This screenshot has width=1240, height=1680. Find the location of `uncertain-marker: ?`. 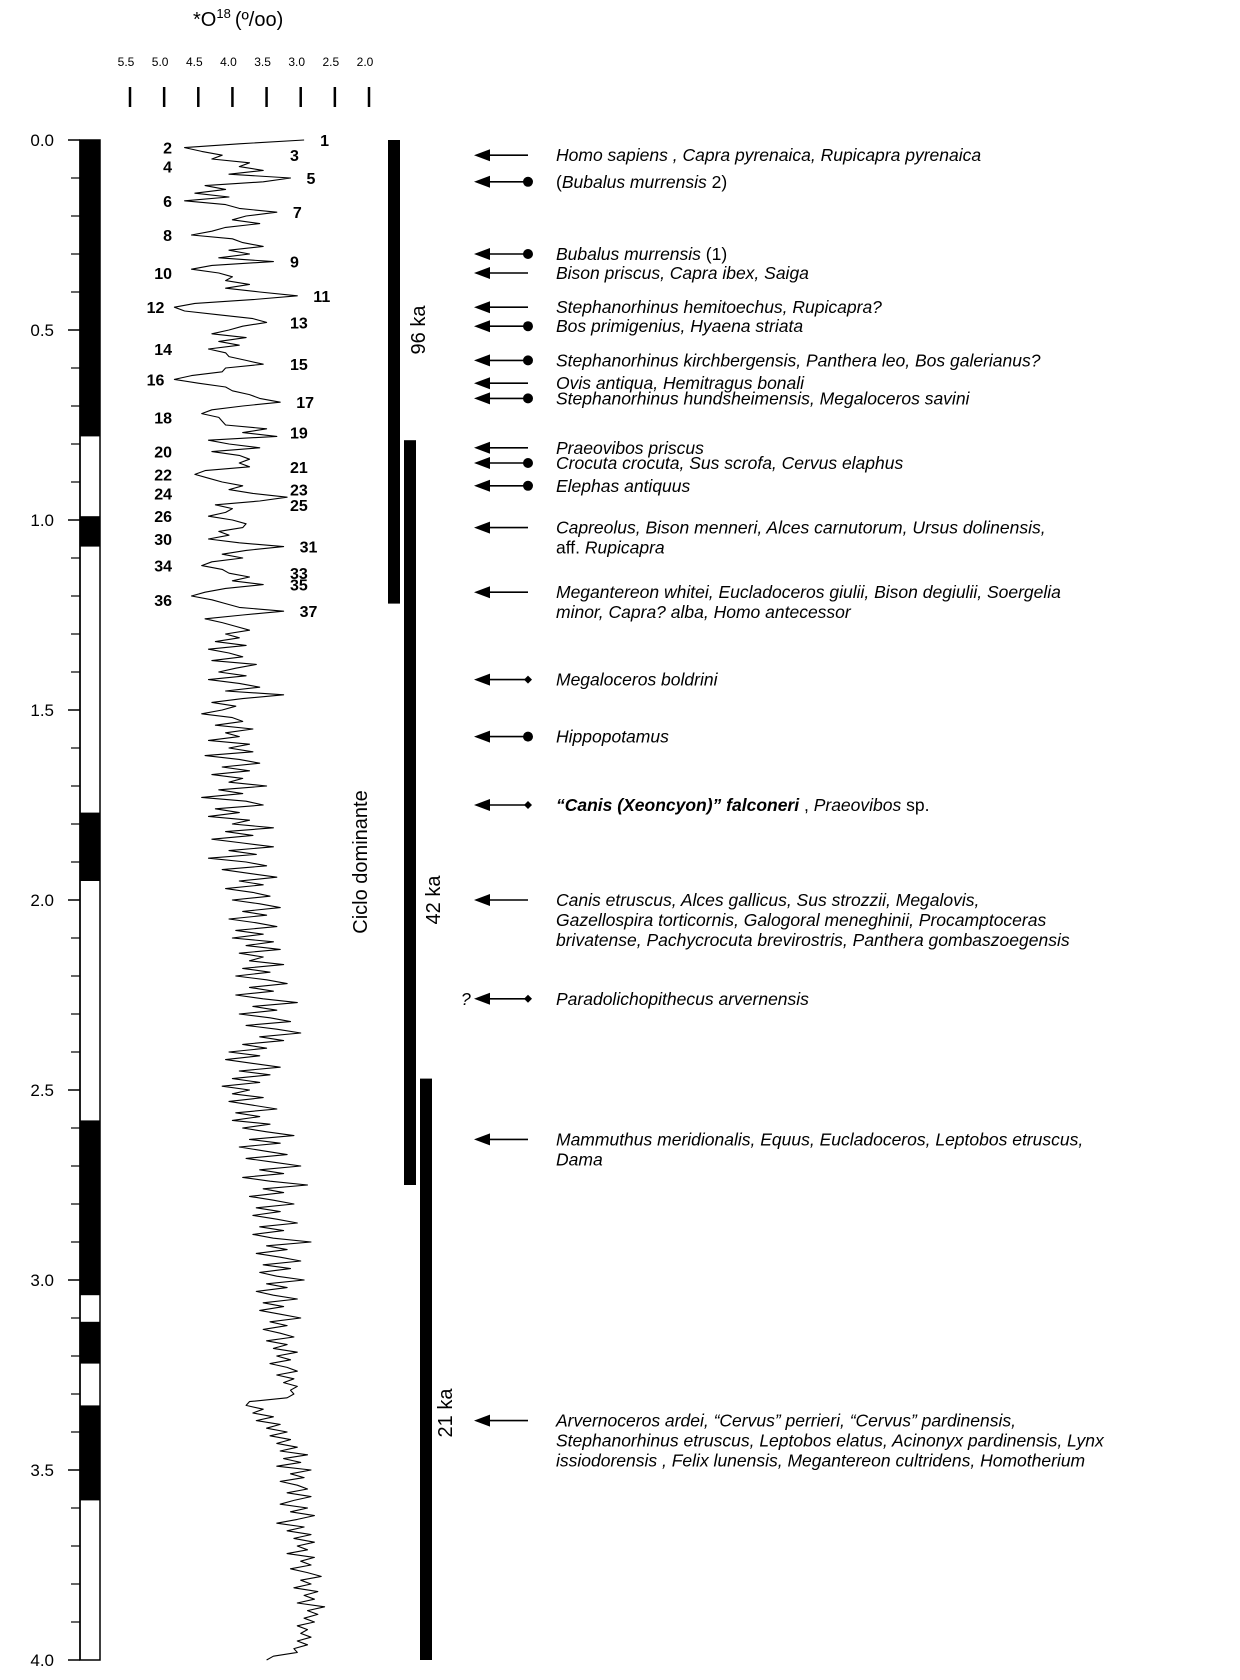

uncertain-marker: ? is located at coordinates (466, 999).